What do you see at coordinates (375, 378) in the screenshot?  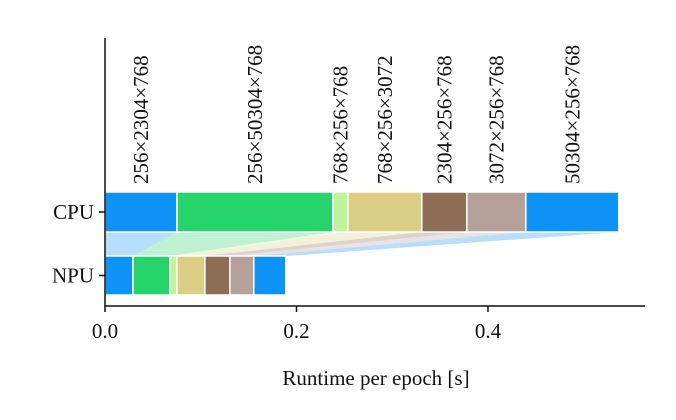 I see `x-axis-label: Runtime per epoch [s]` at bounding box center [375, 378].